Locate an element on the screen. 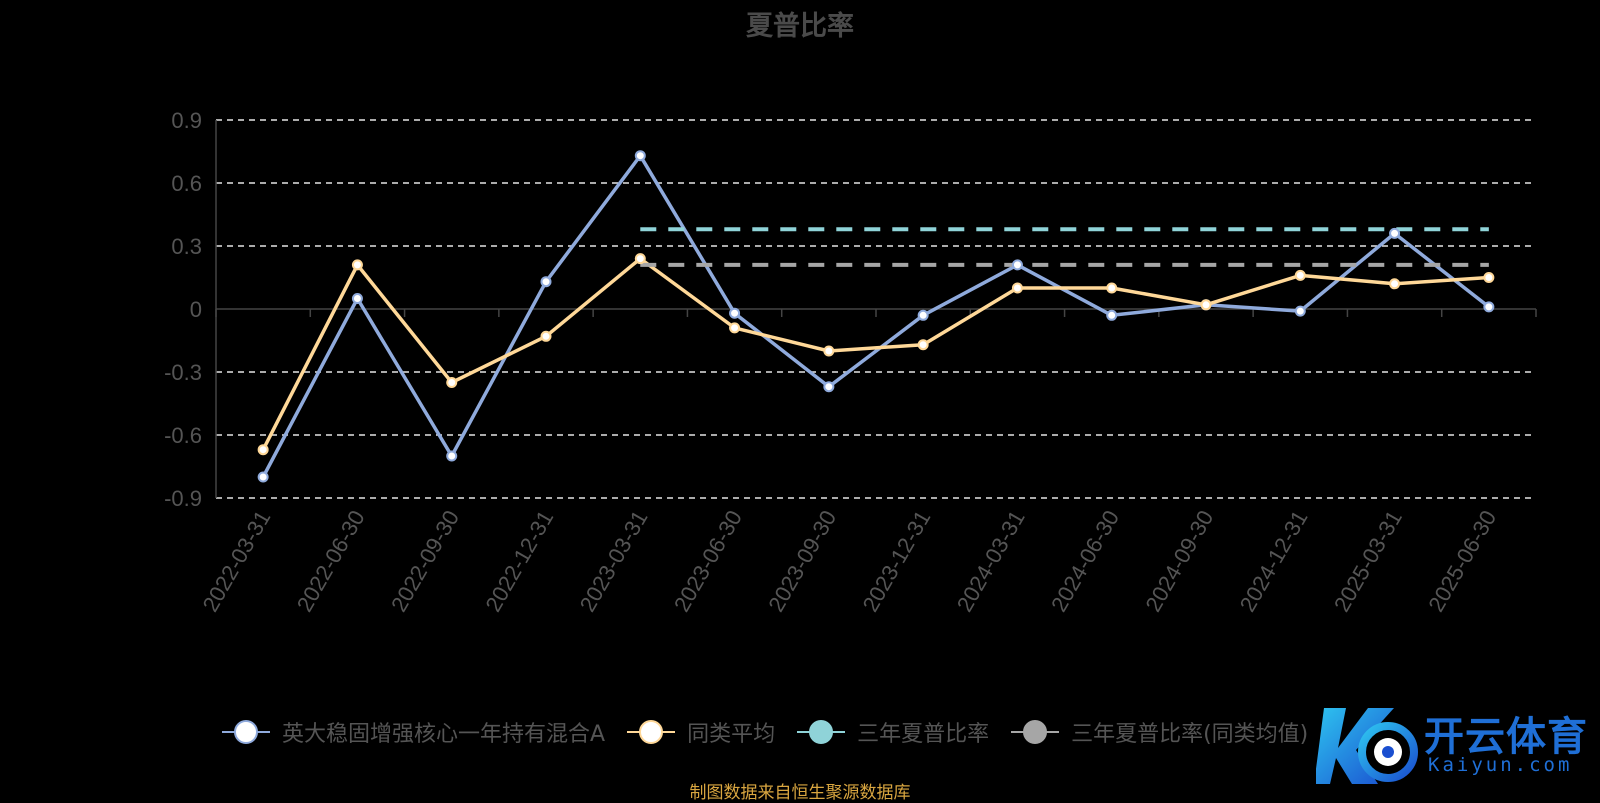 The image size is (1600, 803). x-tick-label: 2023-06-30 is located at coordinates (708, 561).